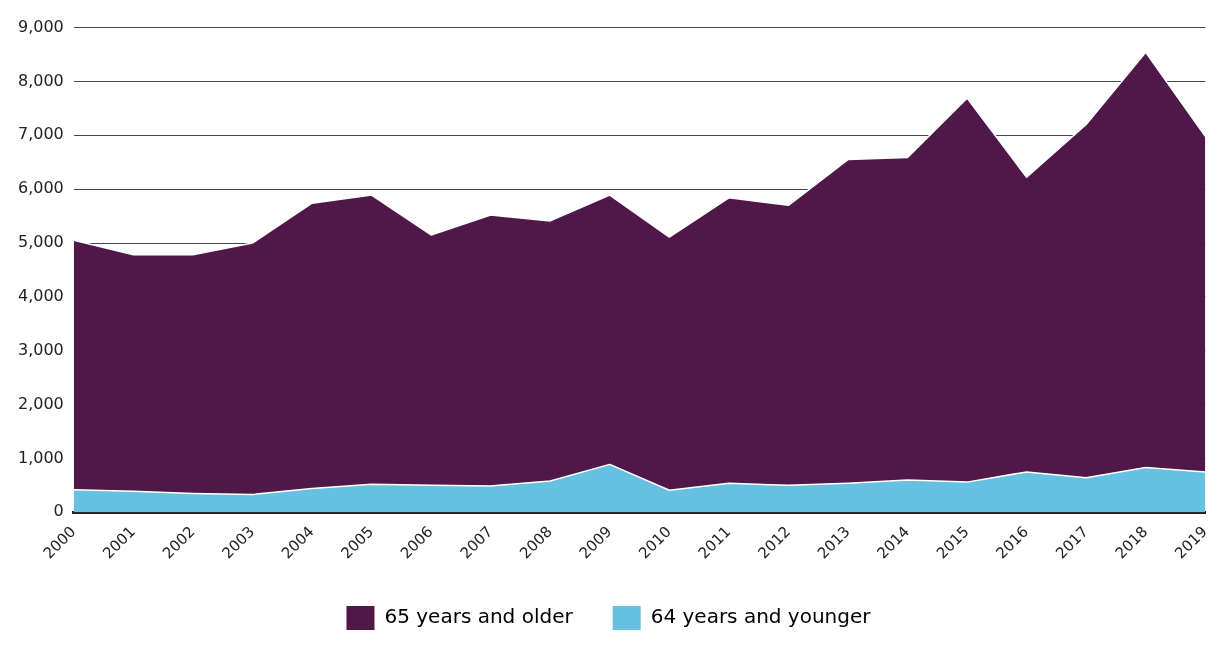  Describe the element at coordinates (40, 188) in the screenshot. I see `y-tick-label: 6,000` at that location.